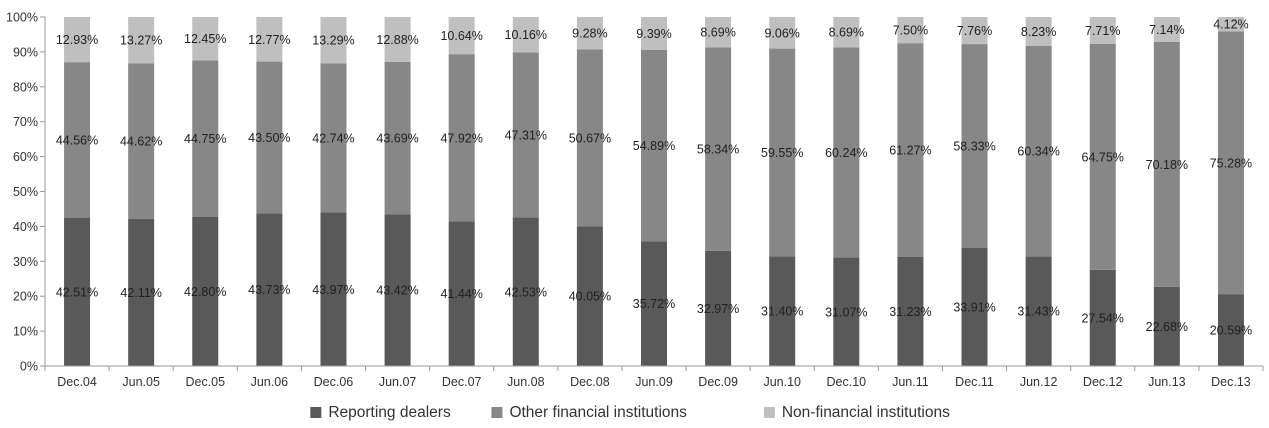 The image size is (1269, 428). I want to click on data-label: 44.62%, so click(141, 142).